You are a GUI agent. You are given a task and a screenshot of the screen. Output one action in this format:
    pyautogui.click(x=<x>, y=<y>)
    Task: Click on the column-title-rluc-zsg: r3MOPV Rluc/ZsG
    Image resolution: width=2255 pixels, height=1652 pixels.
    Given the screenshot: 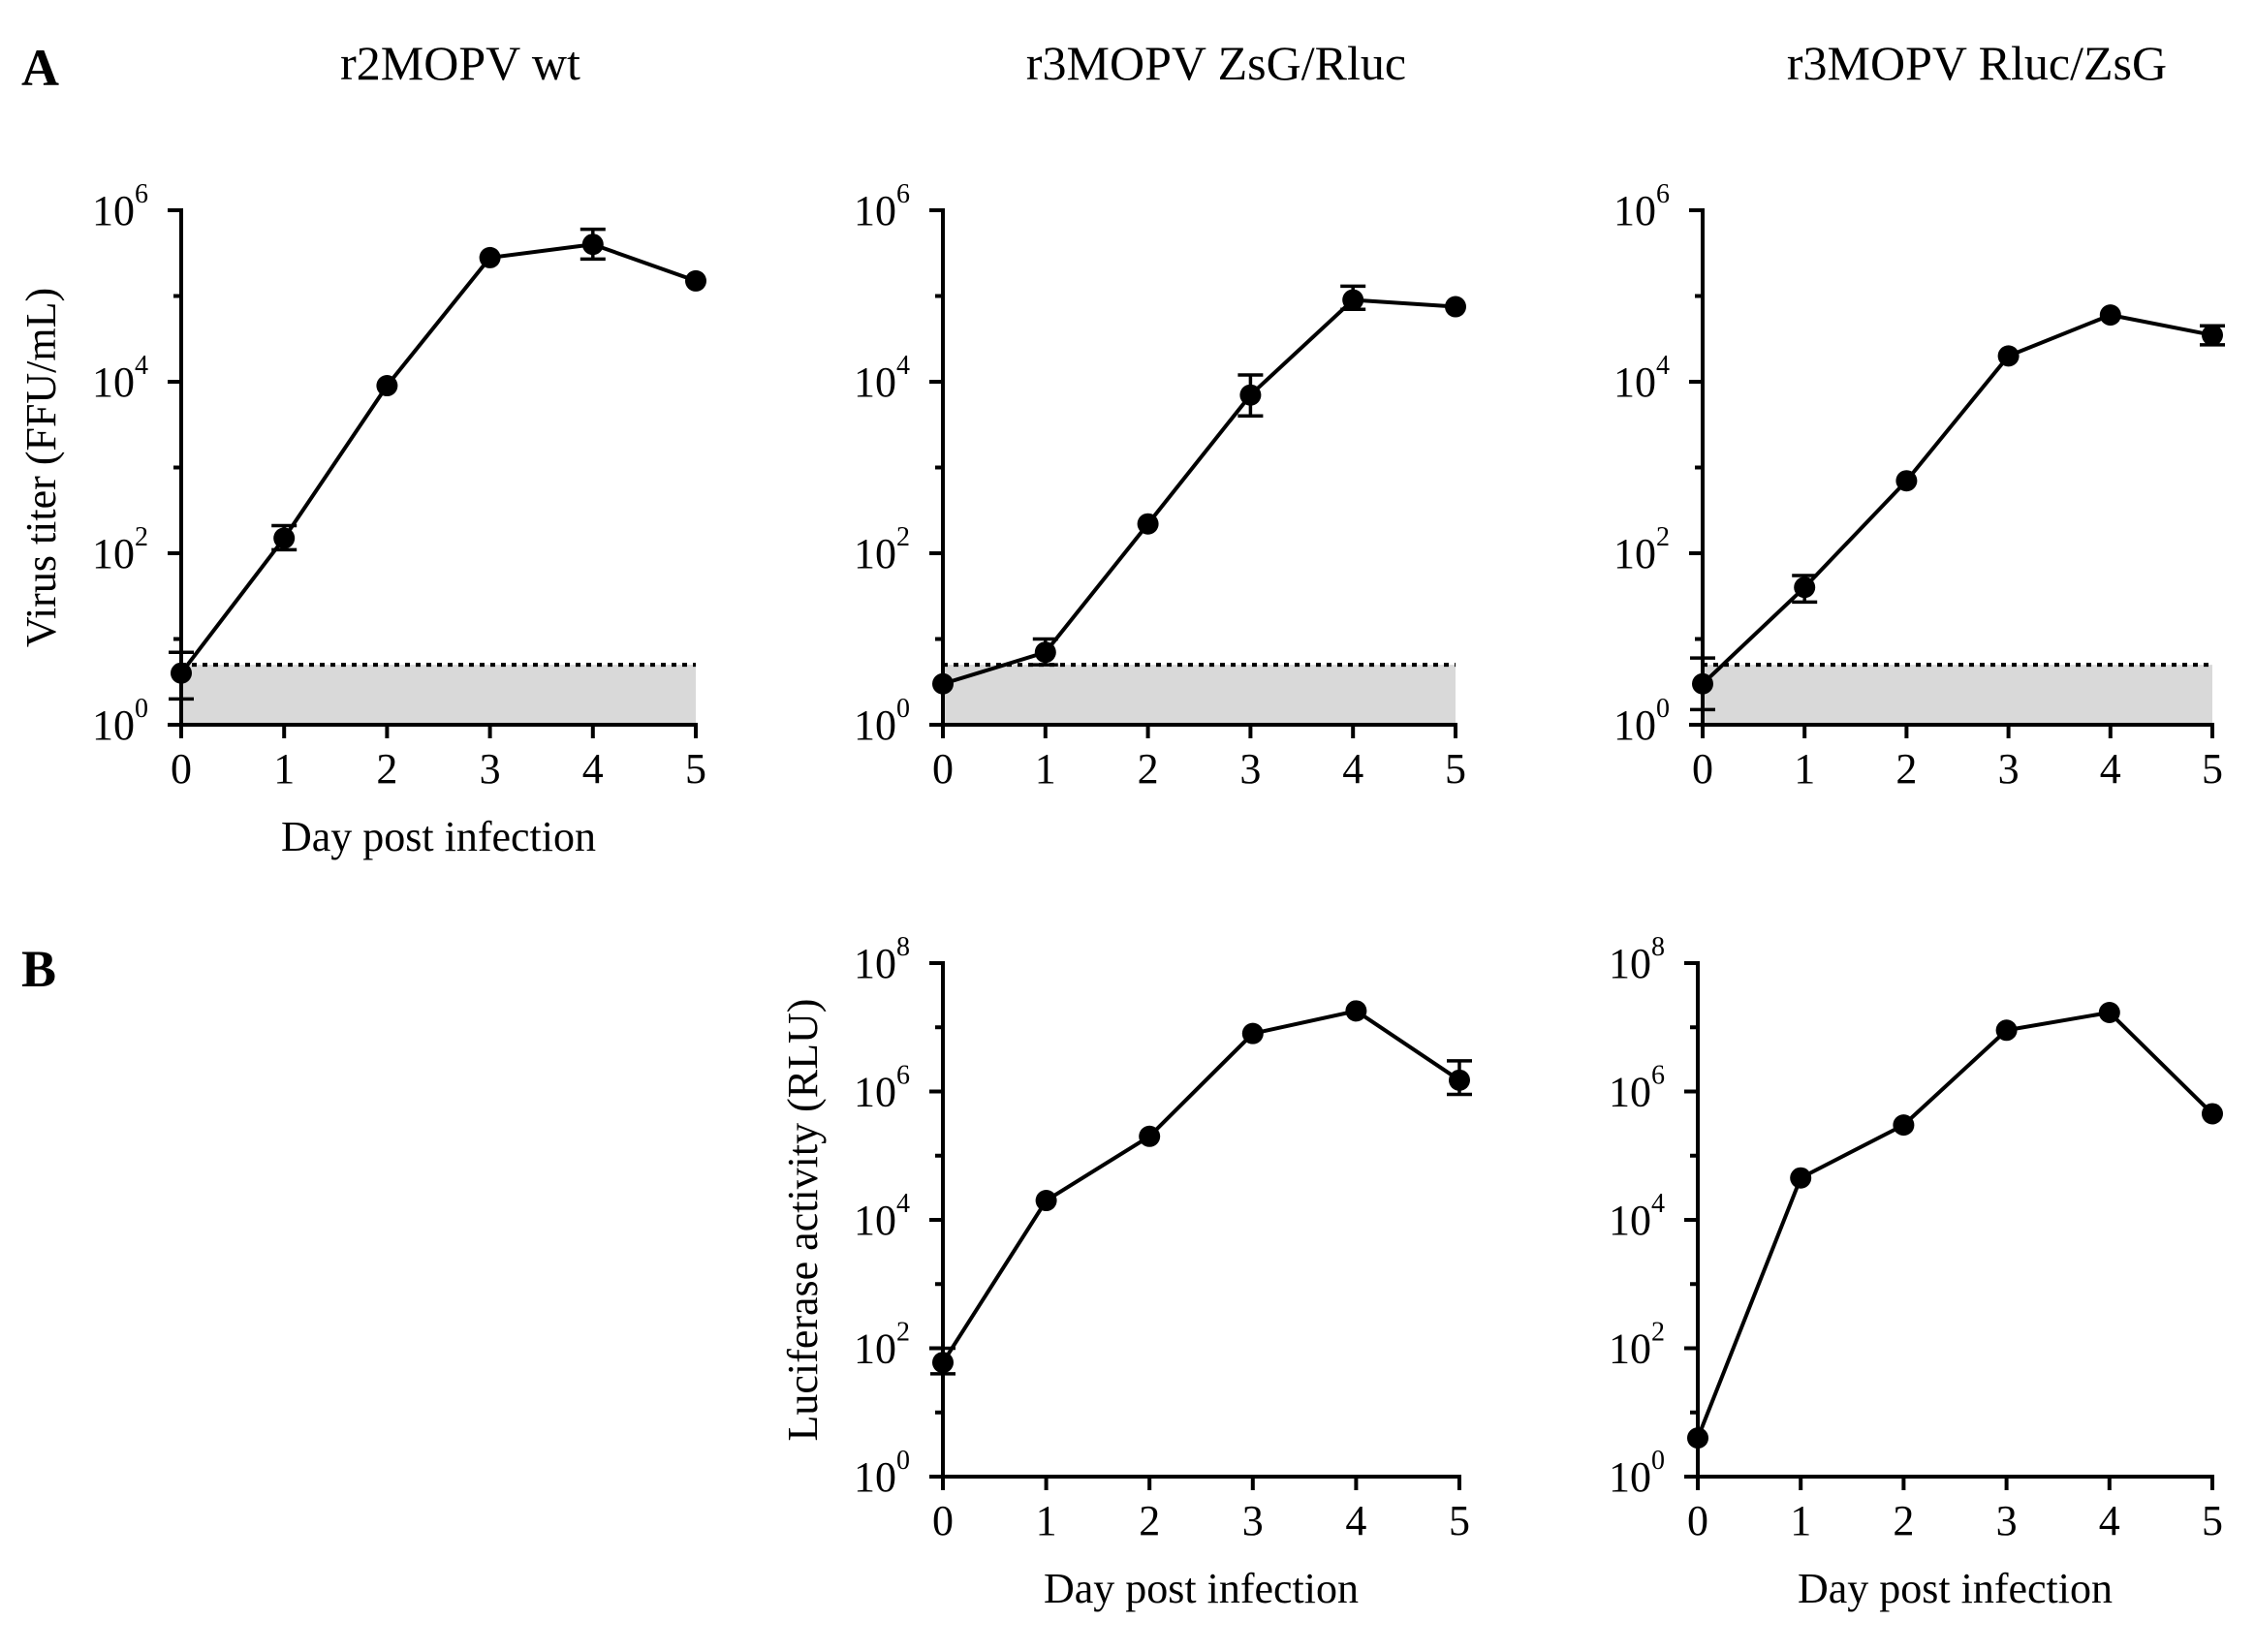 What is the action you would take?
    pyautogui.click(x=1977, y=63)
    